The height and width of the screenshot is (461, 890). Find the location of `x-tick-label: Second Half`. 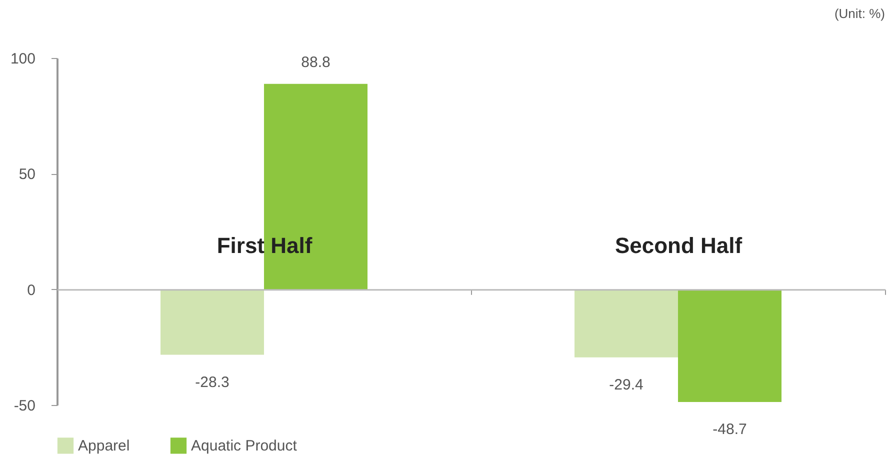

x-tick-label: Second Half is located at coordinates (678, 245).